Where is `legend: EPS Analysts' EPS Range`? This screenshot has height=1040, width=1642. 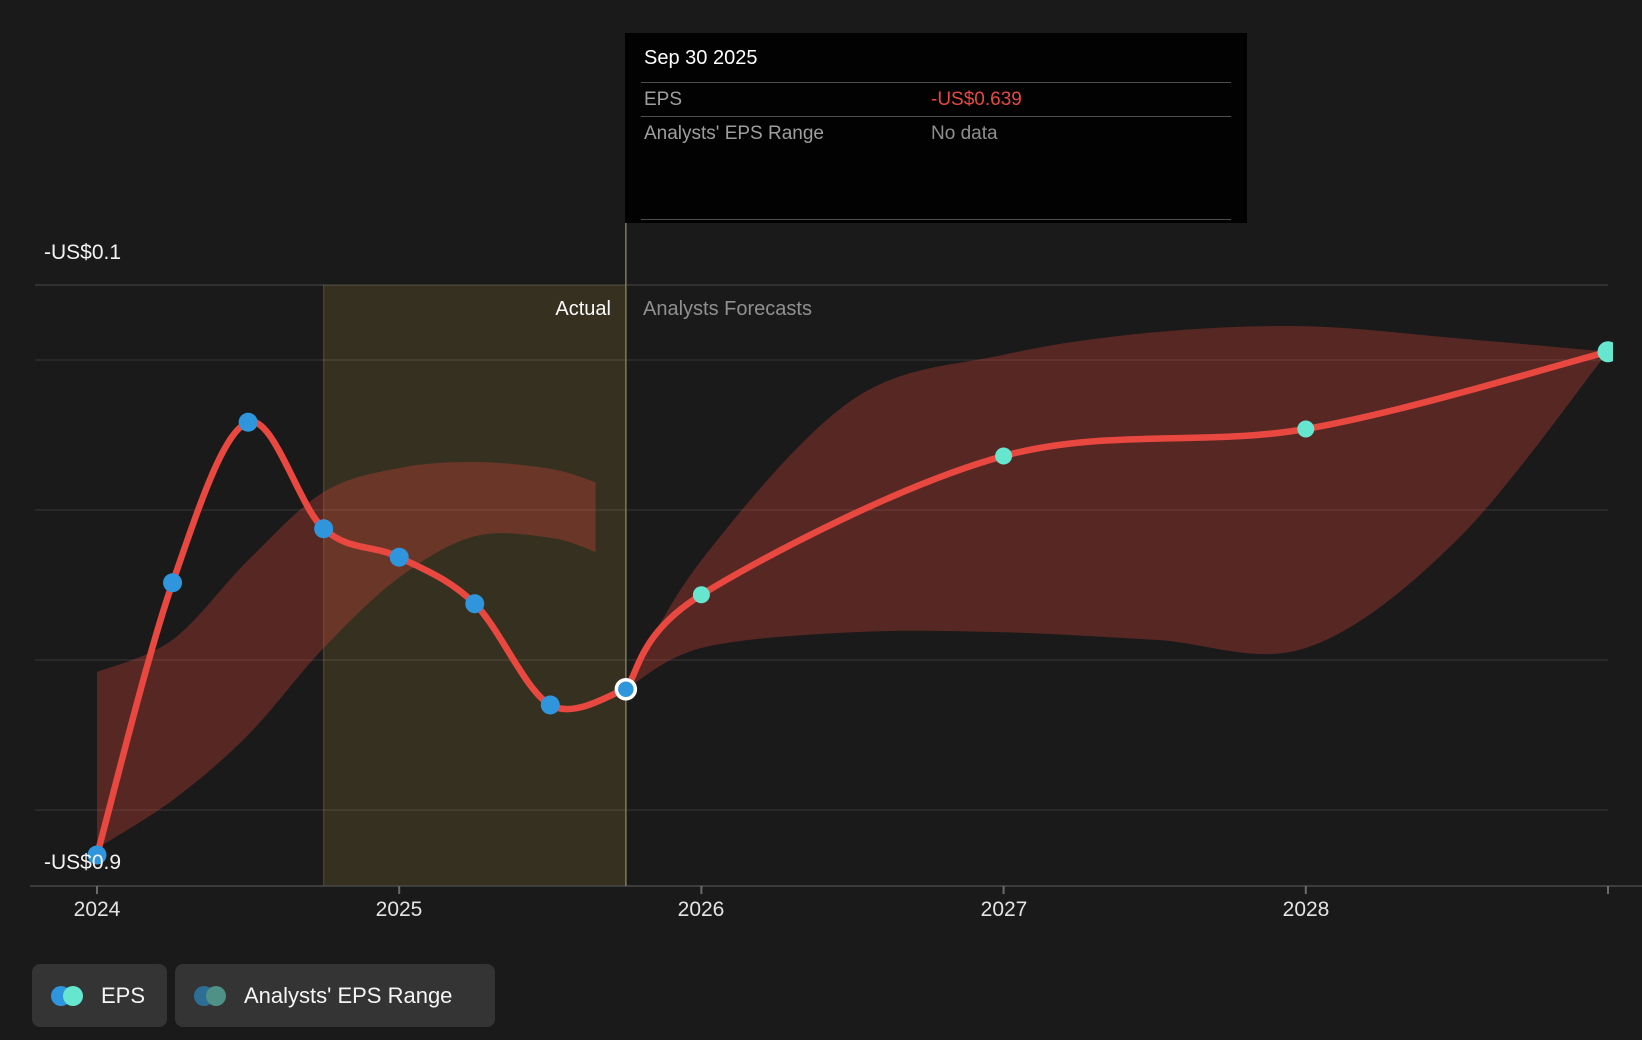 legend: EPS Analysts' EPS Range is located at coordinates (821, 995).